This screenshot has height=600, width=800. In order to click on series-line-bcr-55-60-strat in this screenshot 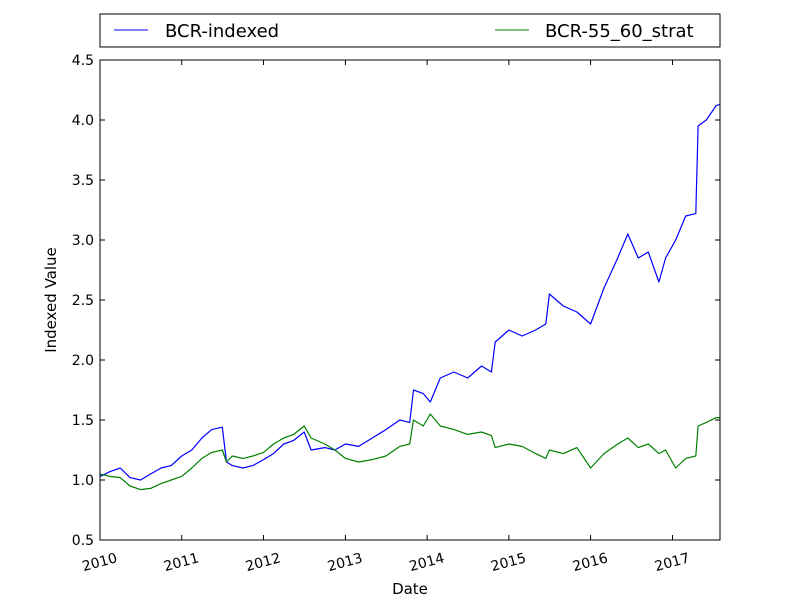, I will do `click(409, 452)`.